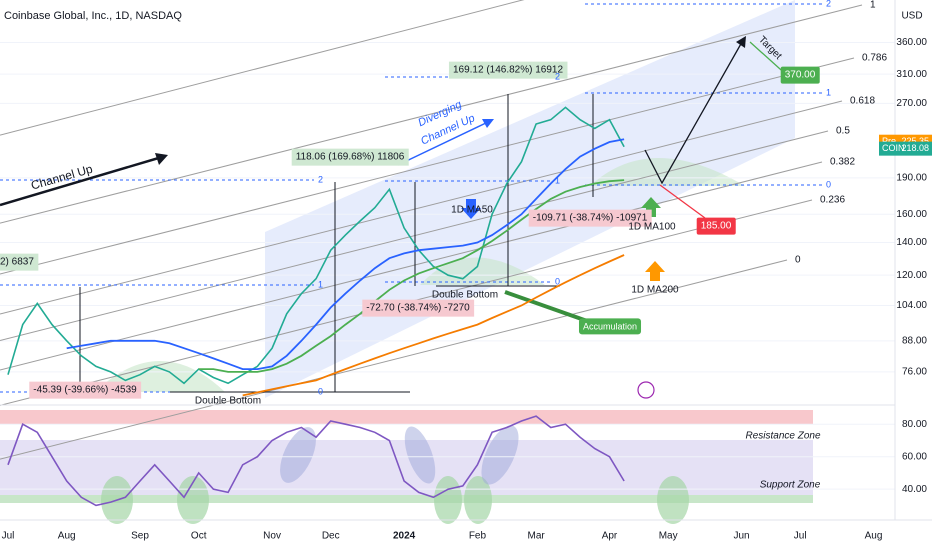  I want to click on fib-level-label: 0.5, so click(843, 131).